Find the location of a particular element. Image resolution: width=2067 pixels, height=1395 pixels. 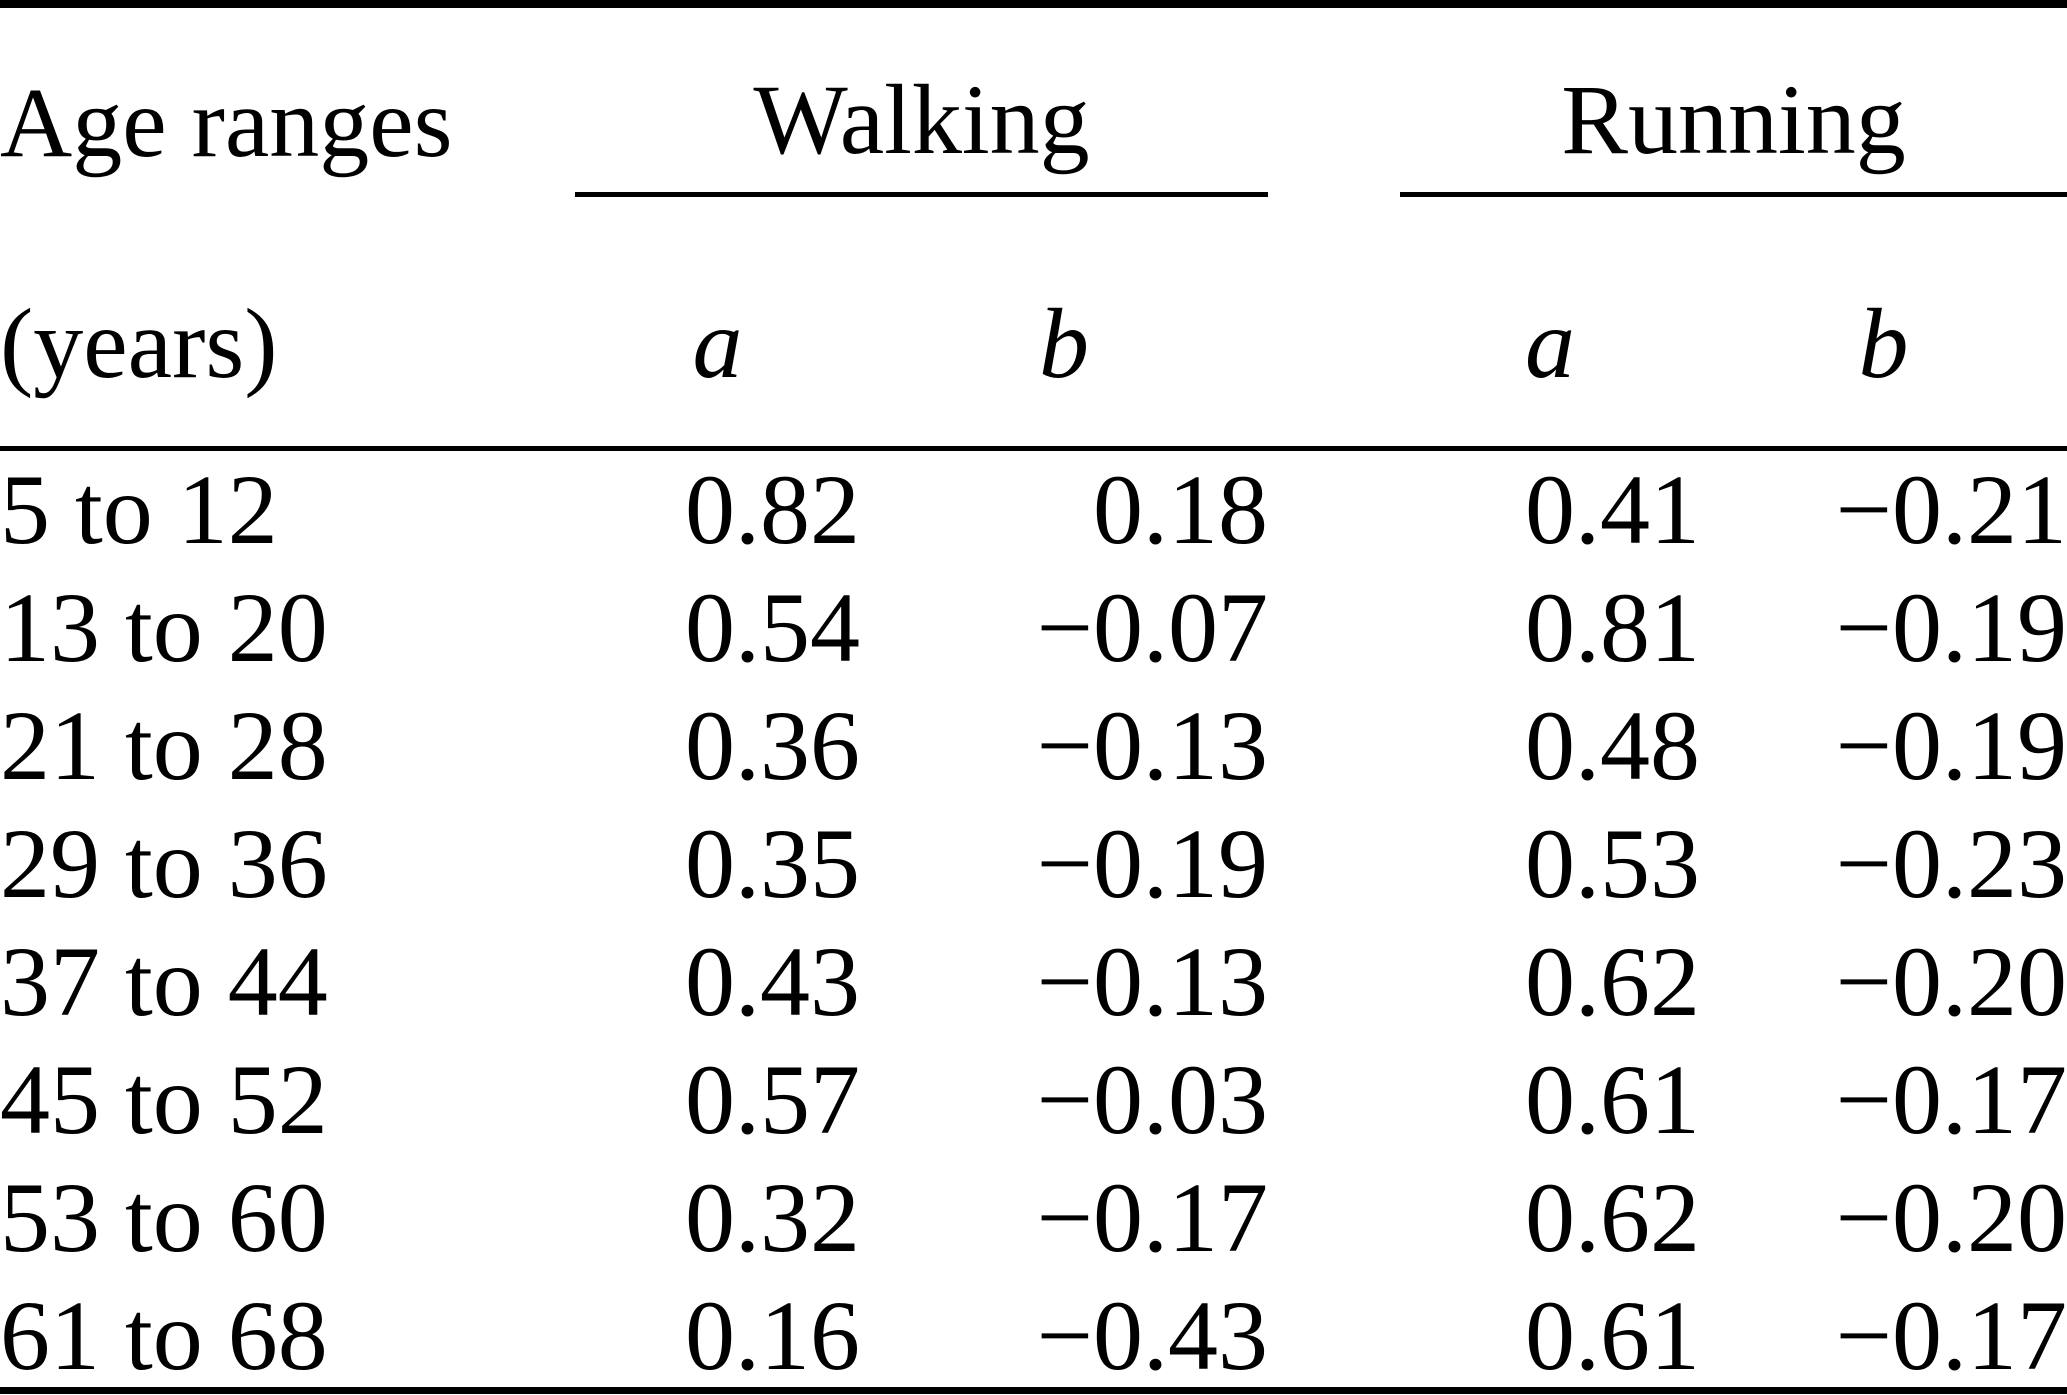

table-row: 45 to 52 0.57 −0.03 0.61 −0.17 is located at coordinates (1033, 1100).